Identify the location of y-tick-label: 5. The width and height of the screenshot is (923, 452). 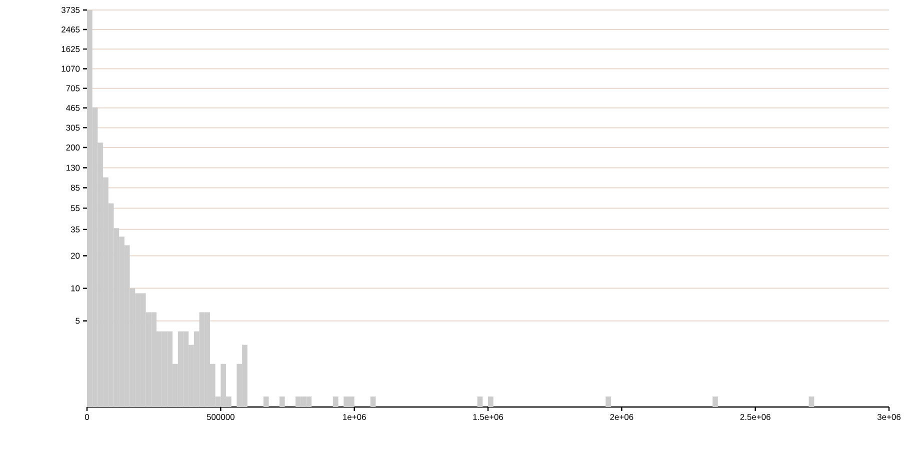
(78, 321).